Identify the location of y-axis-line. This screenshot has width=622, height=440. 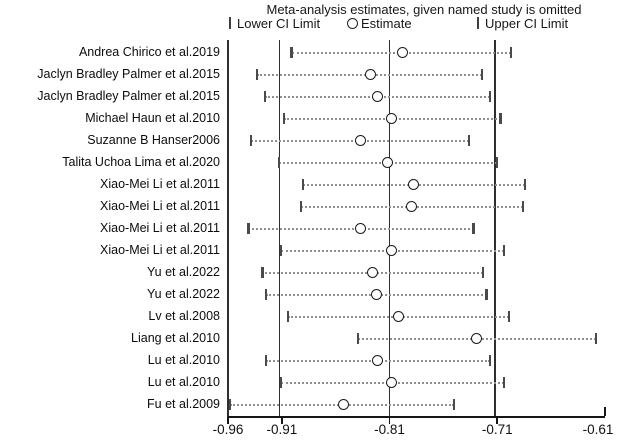
(228, 228).